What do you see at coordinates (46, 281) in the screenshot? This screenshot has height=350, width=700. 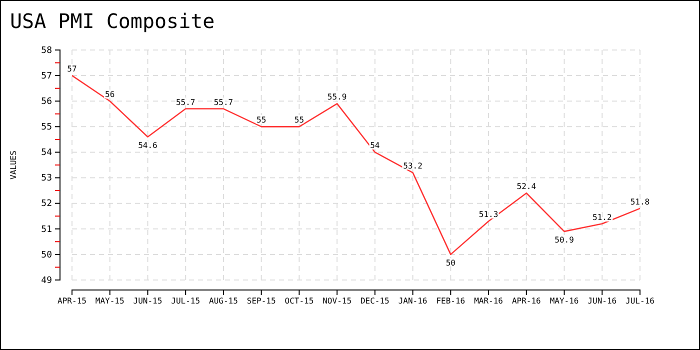 I see `y-tick-label: 49` at bounding box center [46, 281].